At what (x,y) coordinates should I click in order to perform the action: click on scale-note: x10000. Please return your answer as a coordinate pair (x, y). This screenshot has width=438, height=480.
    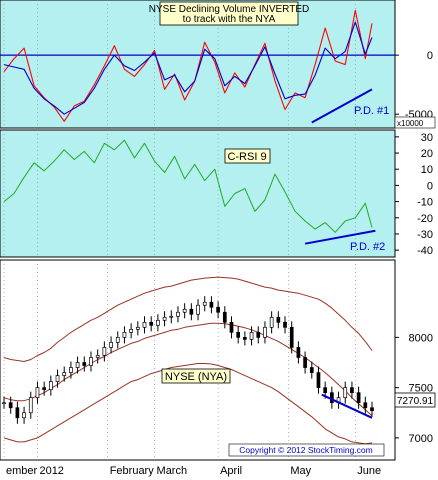
    Looking at the image, I should click on (410, 123).